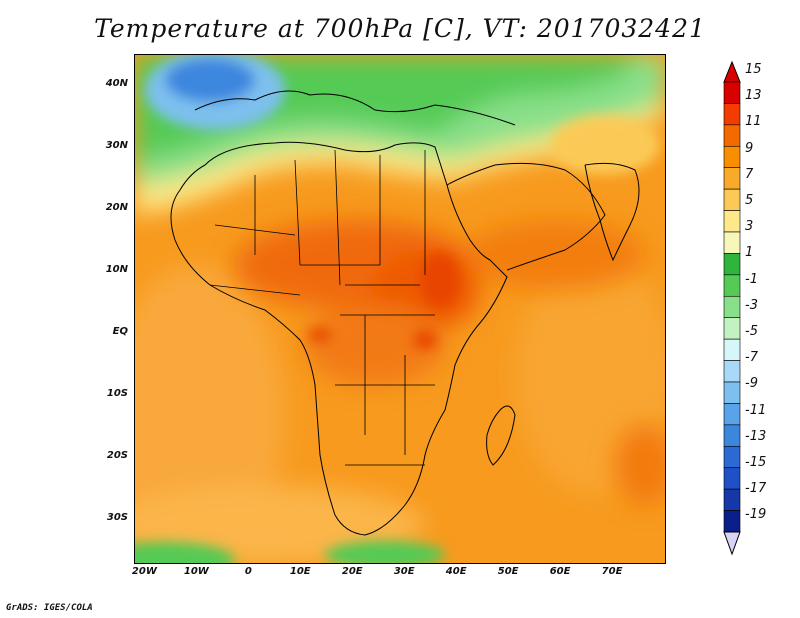 The image size is (800, 618). I want to click on colorbar-label: 9, so click(749, 148).